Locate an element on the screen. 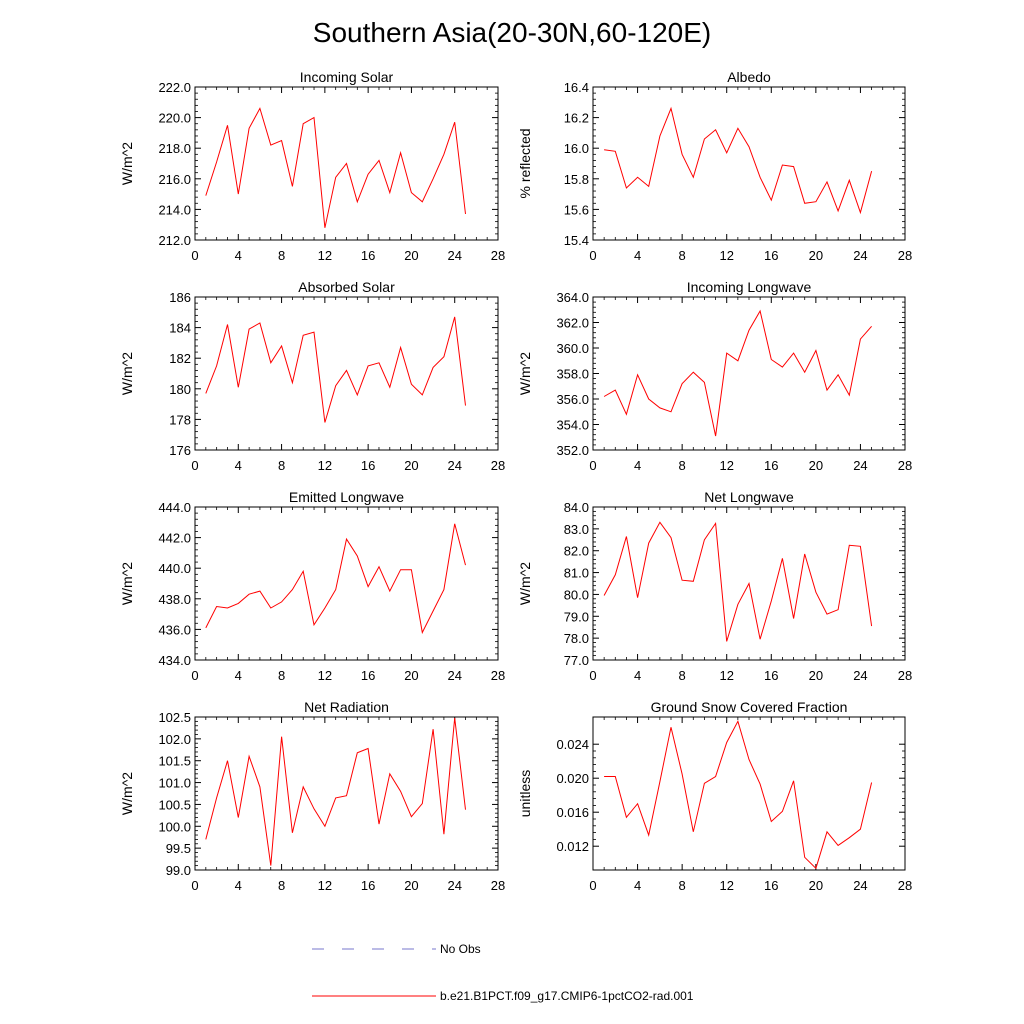  incoming-solar-xtick-label: 24 is located at coordinates (454, 255).